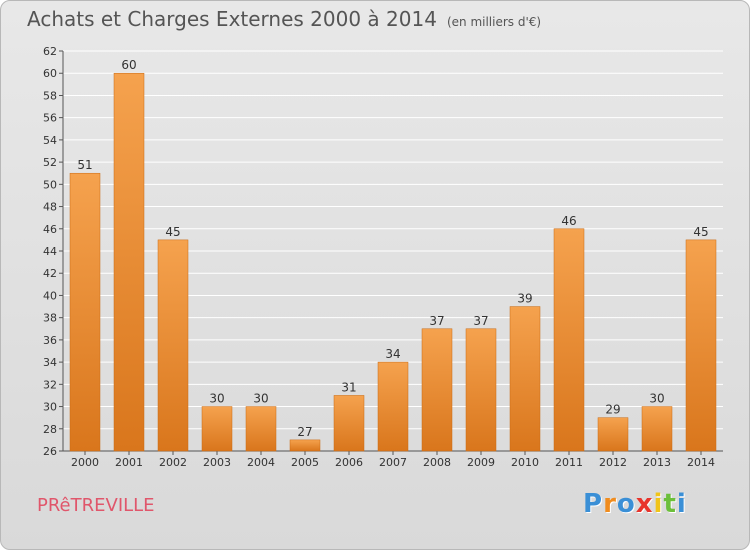 The width and height of the screenshot is (750, 550). Describe the element at coordinates (392, 354) in the screenshot. I see `data-label-2007: 34` at that location.